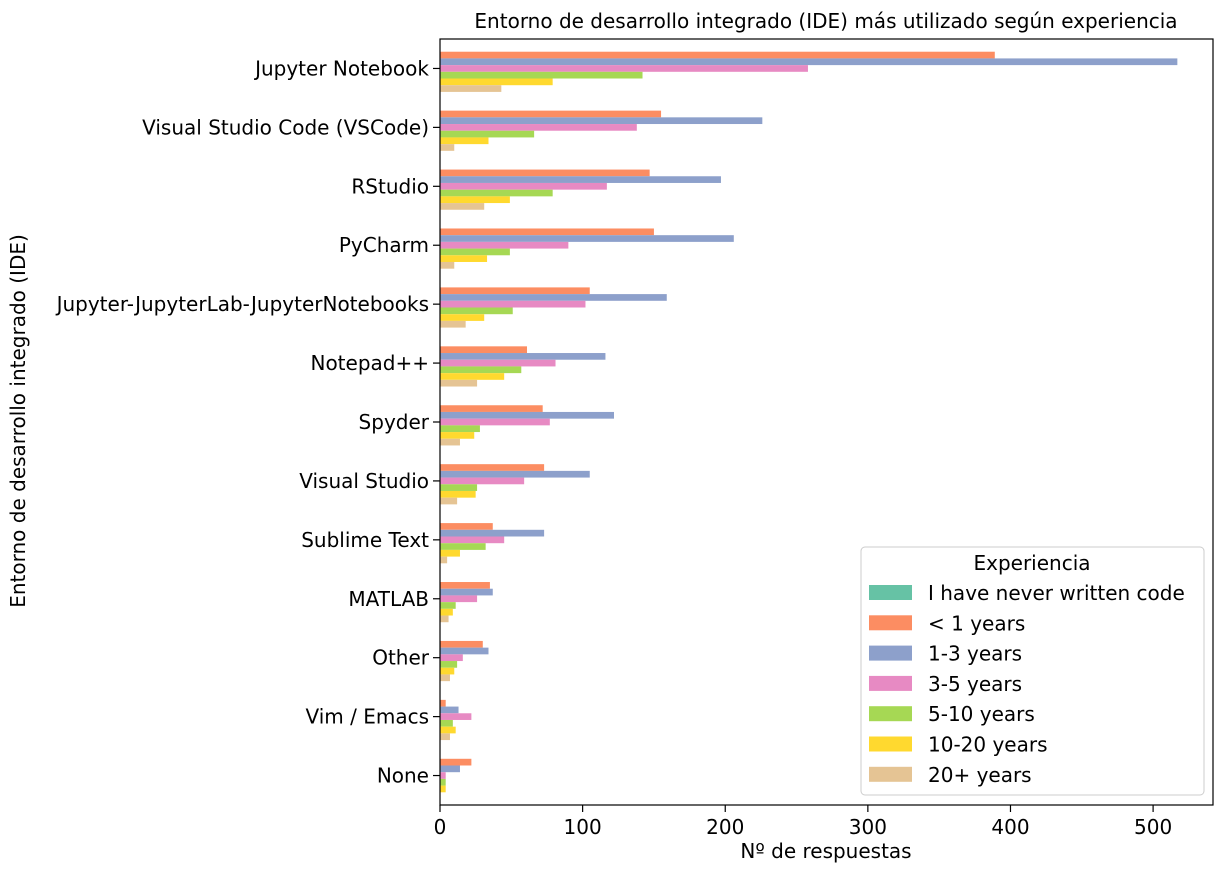 The height and width of the screenshot is (871, 1224). I want to click on y-tick-label: Sublime Text, so click(365, 540).